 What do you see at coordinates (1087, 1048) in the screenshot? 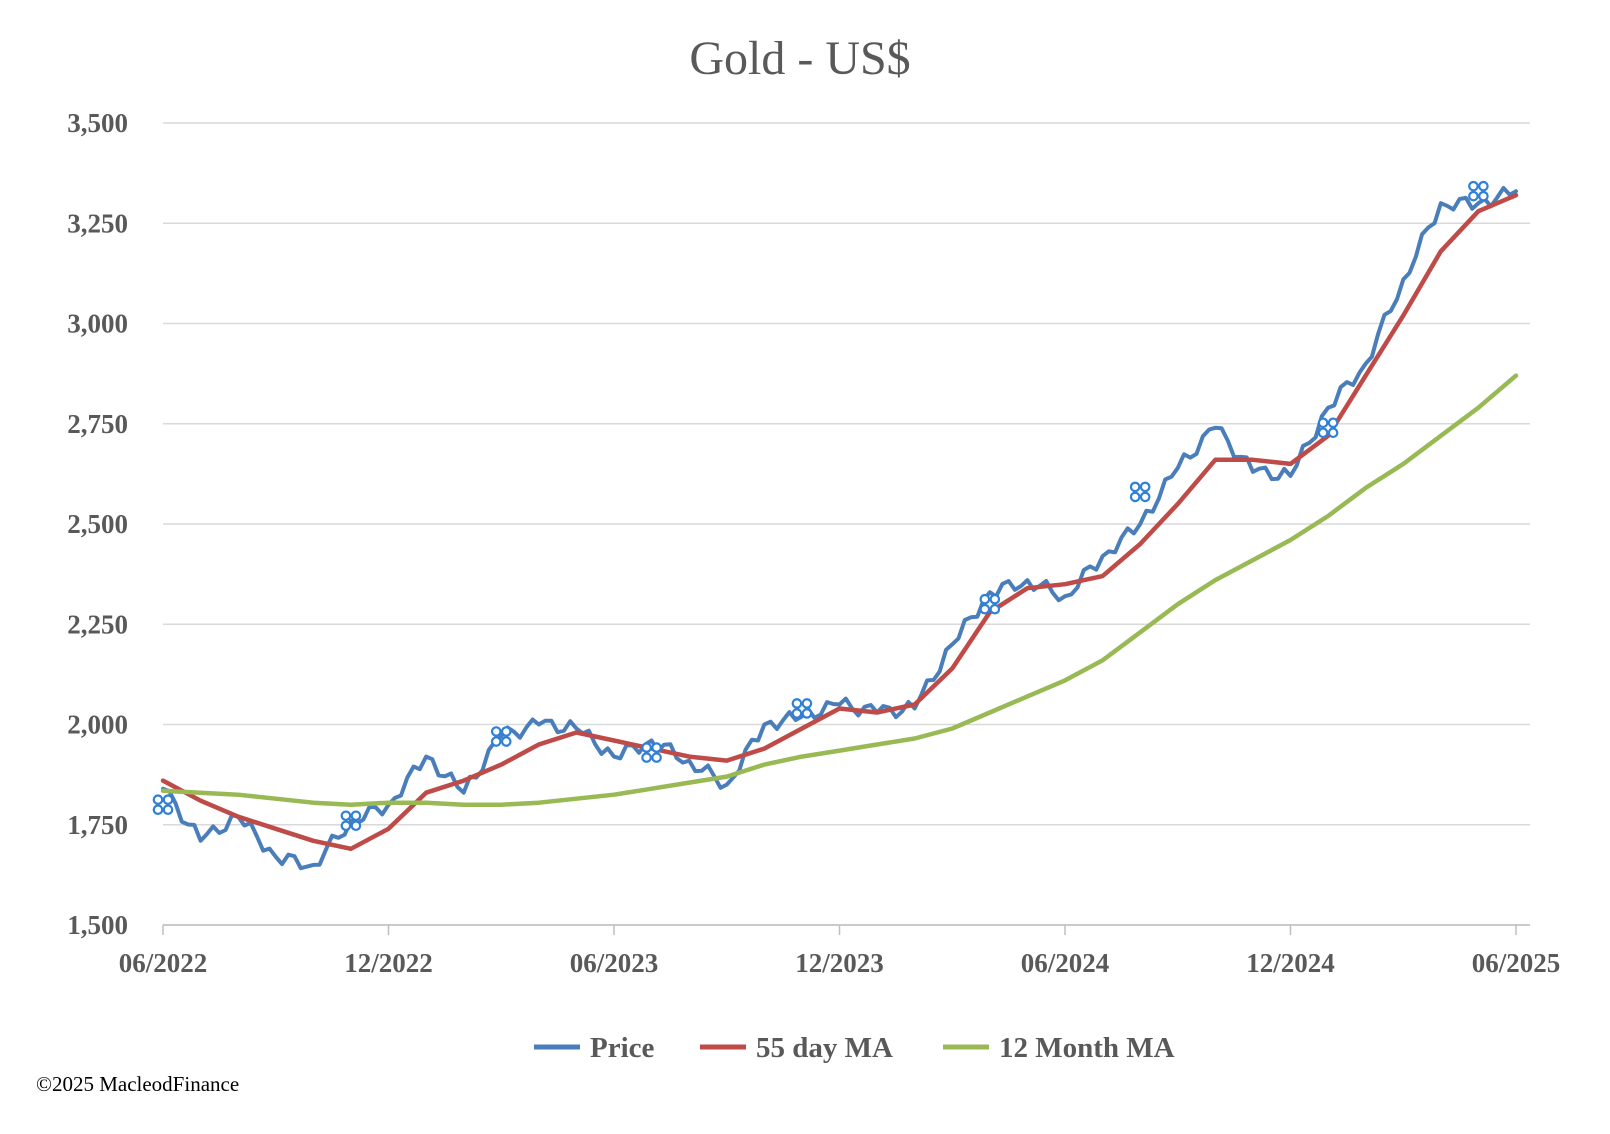
I see `legend-label: 12 Month MA` at bounding box center [1087, 1048].